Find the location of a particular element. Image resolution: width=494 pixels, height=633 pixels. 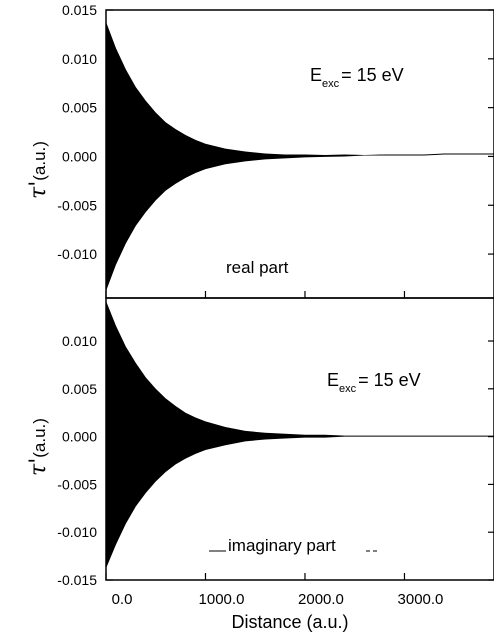

x-tick-label: 3000.0 is located at coordinates (421, 599).